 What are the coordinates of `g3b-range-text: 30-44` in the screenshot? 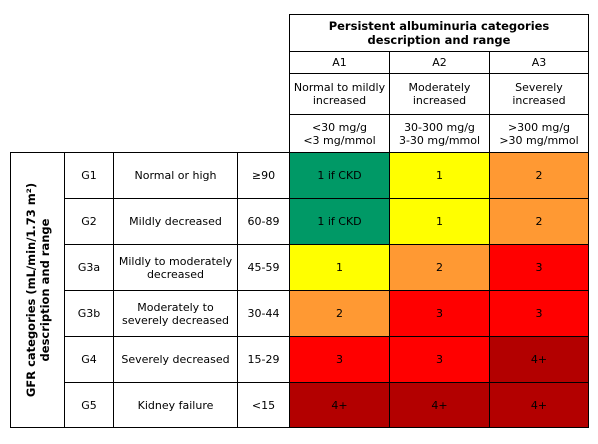 It's located at (263, 313).